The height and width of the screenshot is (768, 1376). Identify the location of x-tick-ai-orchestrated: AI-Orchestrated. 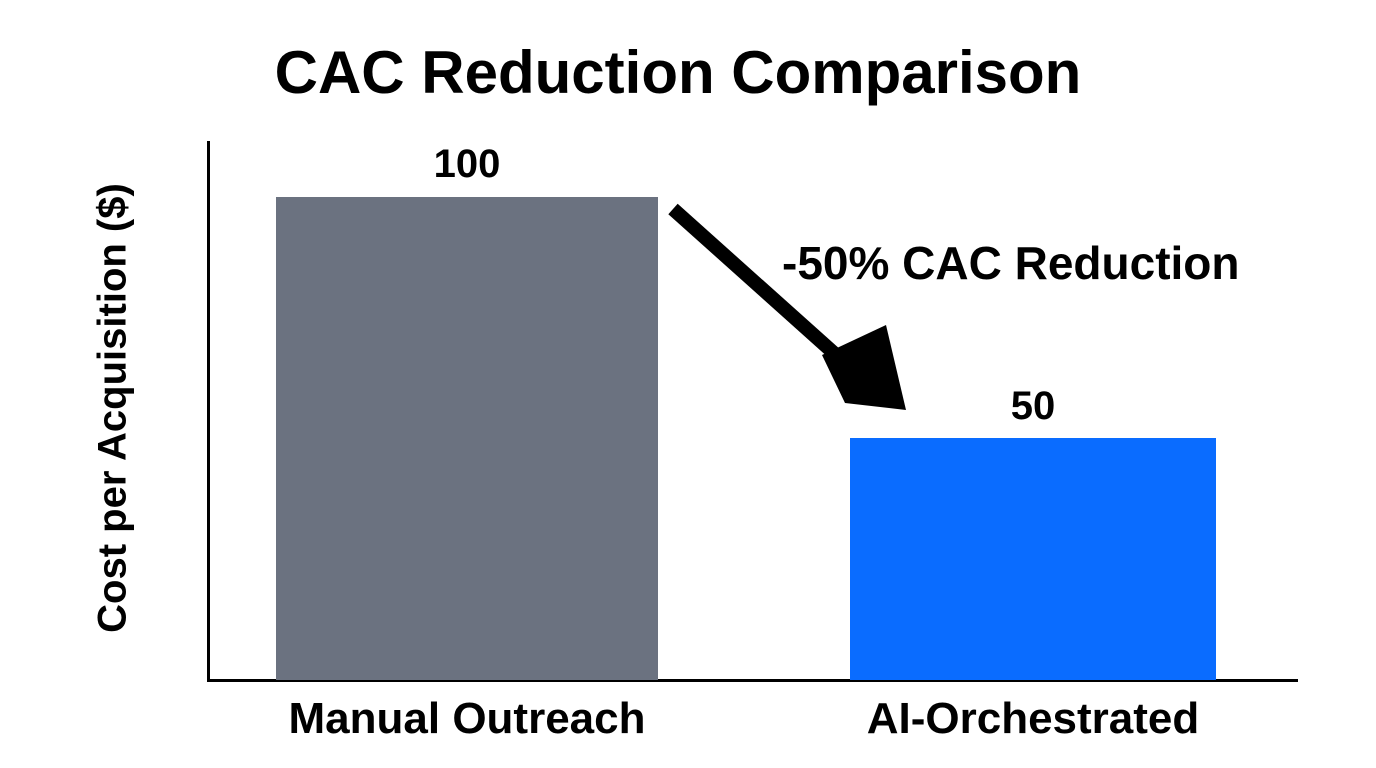
(1033, 718).